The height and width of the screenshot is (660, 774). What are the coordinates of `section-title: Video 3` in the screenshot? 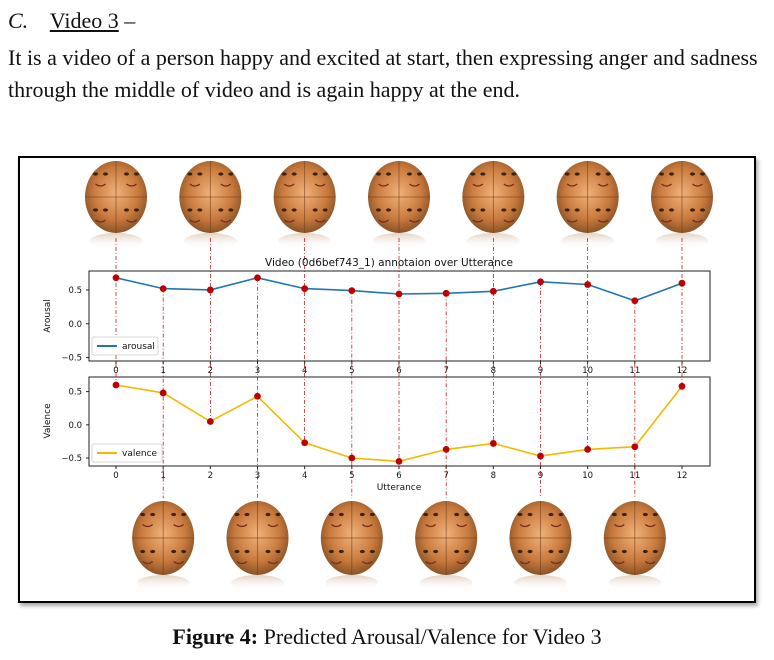 It's located at (84, 20).